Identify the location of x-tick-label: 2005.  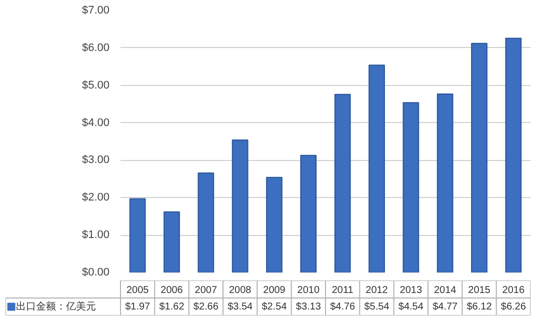
(138, 290).